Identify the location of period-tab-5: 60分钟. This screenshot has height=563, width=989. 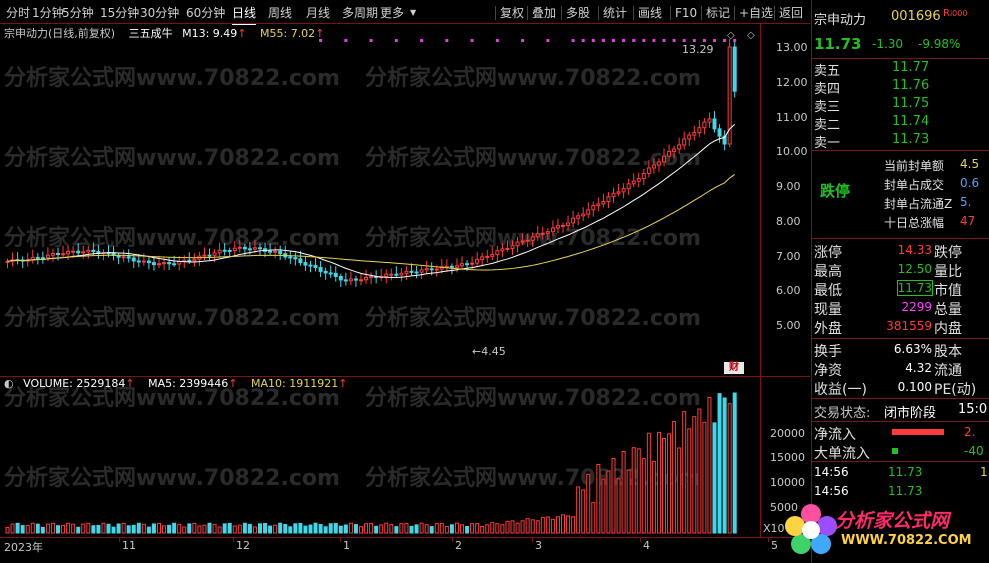
(206, 13).